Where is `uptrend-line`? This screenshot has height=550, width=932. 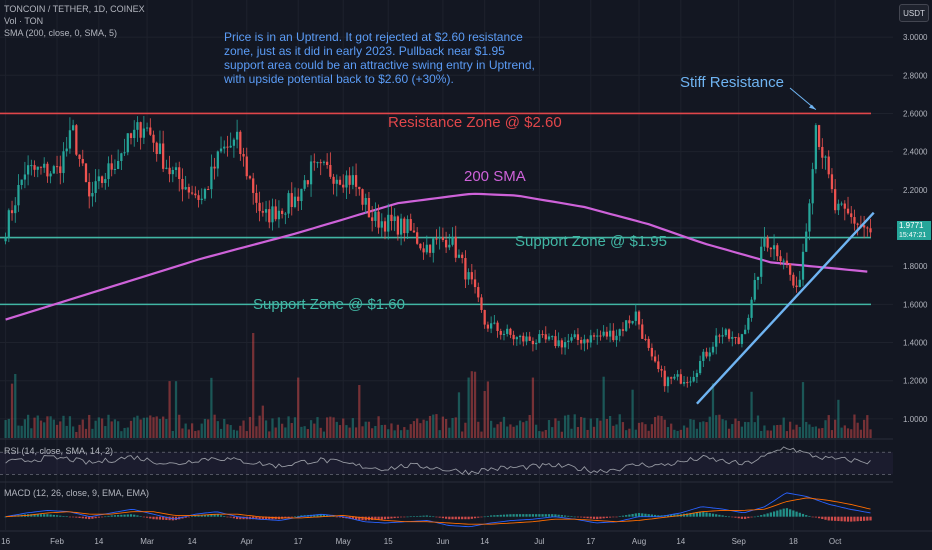 uptrend-line is located at coordinates (785, 308).